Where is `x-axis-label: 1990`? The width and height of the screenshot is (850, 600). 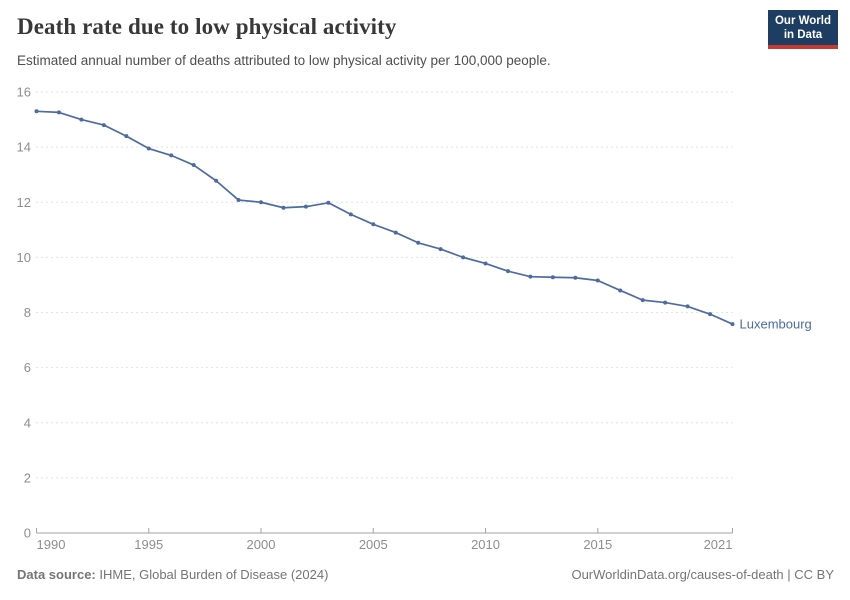 x-axis-label: 1990 is located at coordinates (51, 544).